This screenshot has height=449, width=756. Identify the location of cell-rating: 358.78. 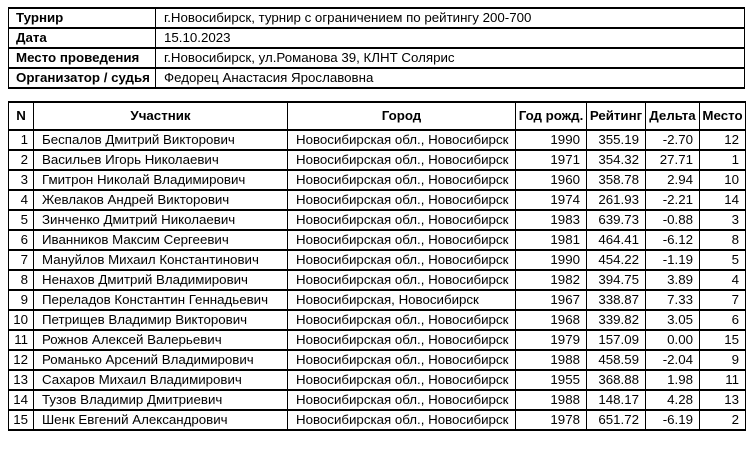
(616, 180).